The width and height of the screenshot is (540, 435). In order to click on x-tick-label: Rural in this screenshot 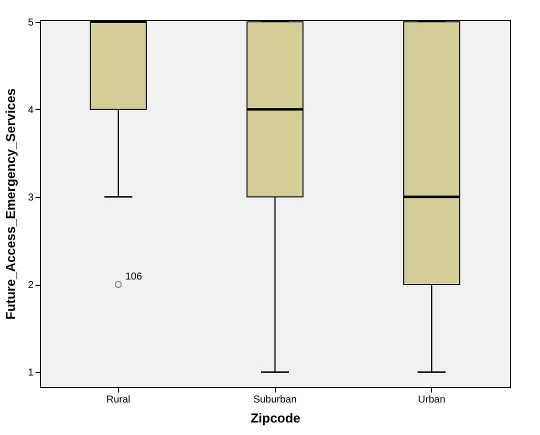, I will do `click(118, 400)`.